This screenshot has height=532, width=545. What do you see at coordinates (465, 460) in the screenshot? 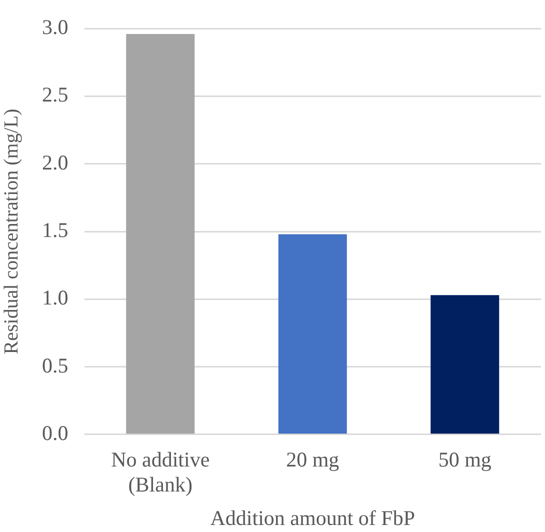
I see `x-tick-label: 50 mg` at bounding box center [465, 460].